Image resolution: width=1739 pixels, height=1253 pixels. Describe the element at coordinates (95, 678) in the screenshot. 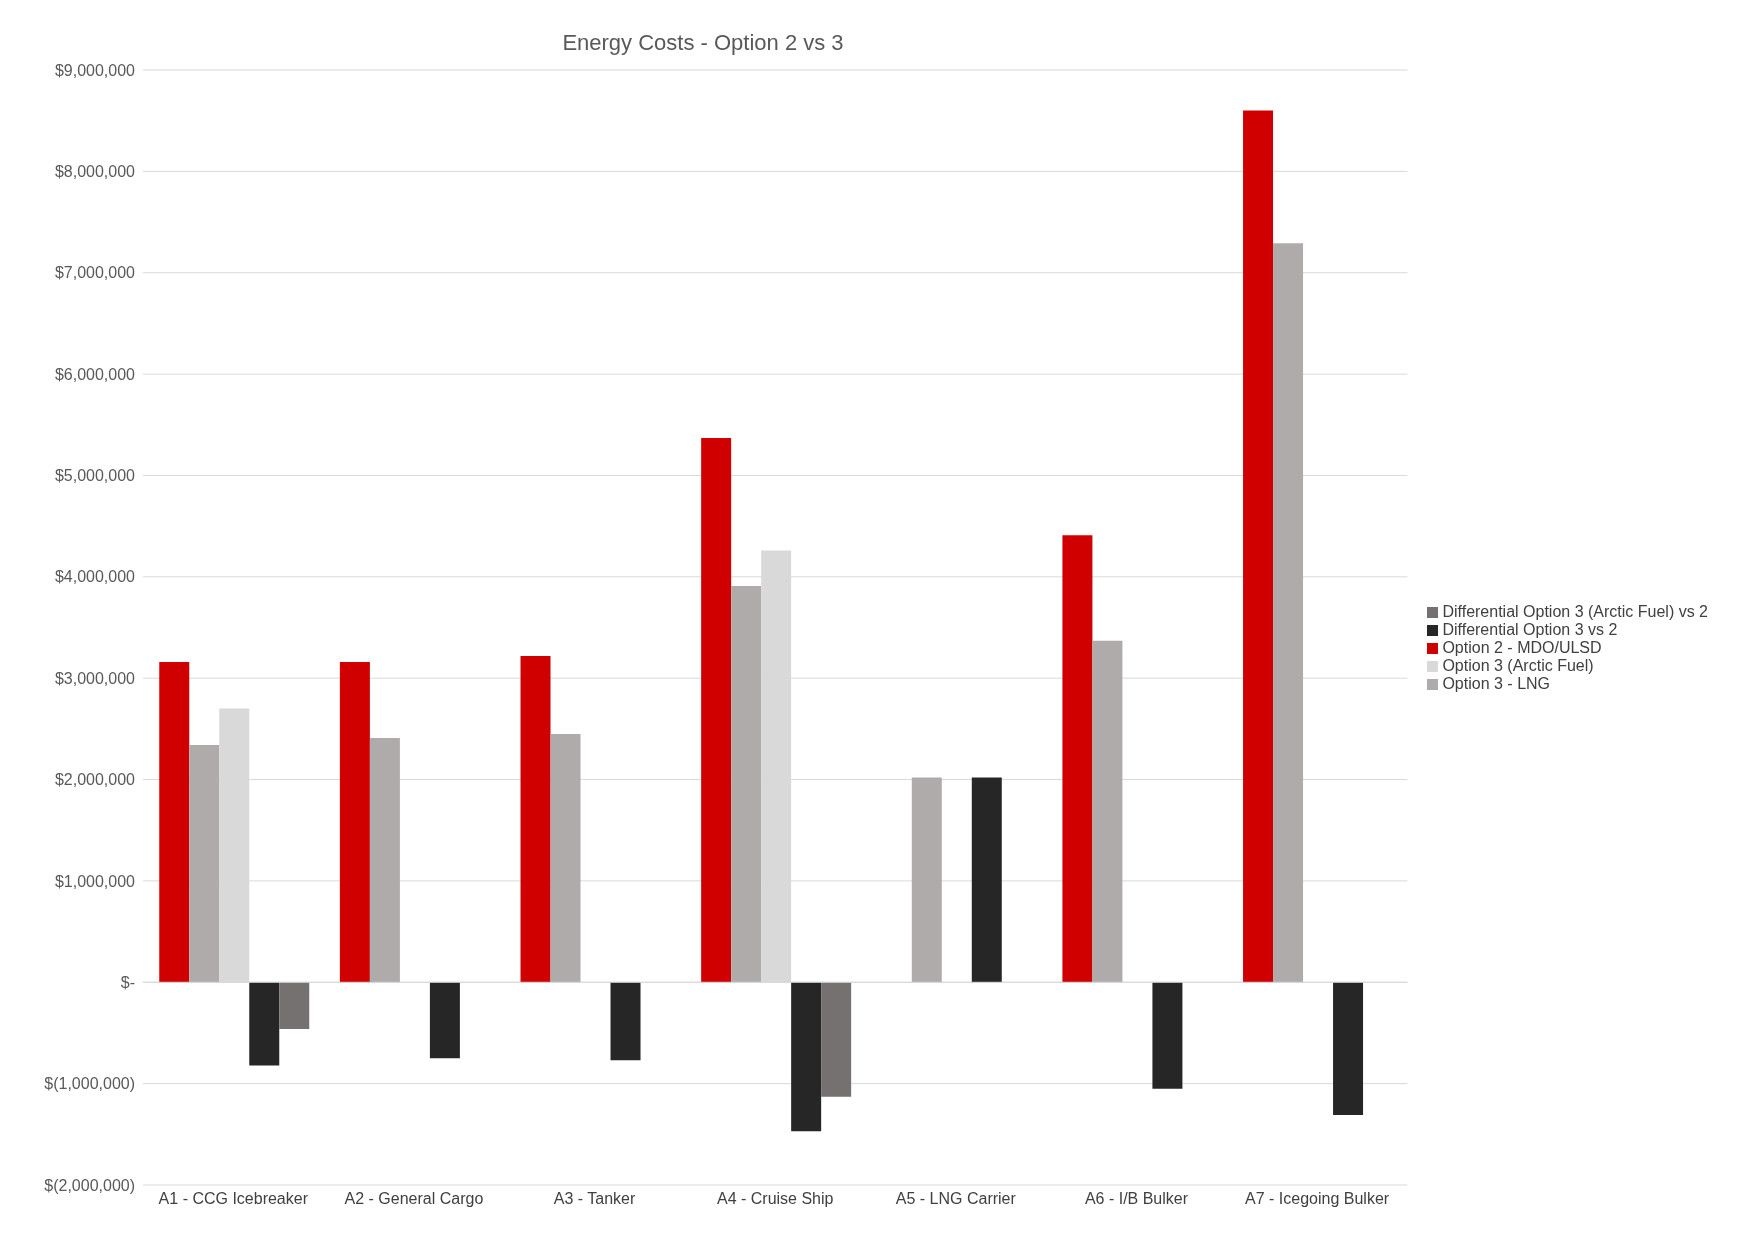

I see `y-tick-label: $3,000,000` at that location.